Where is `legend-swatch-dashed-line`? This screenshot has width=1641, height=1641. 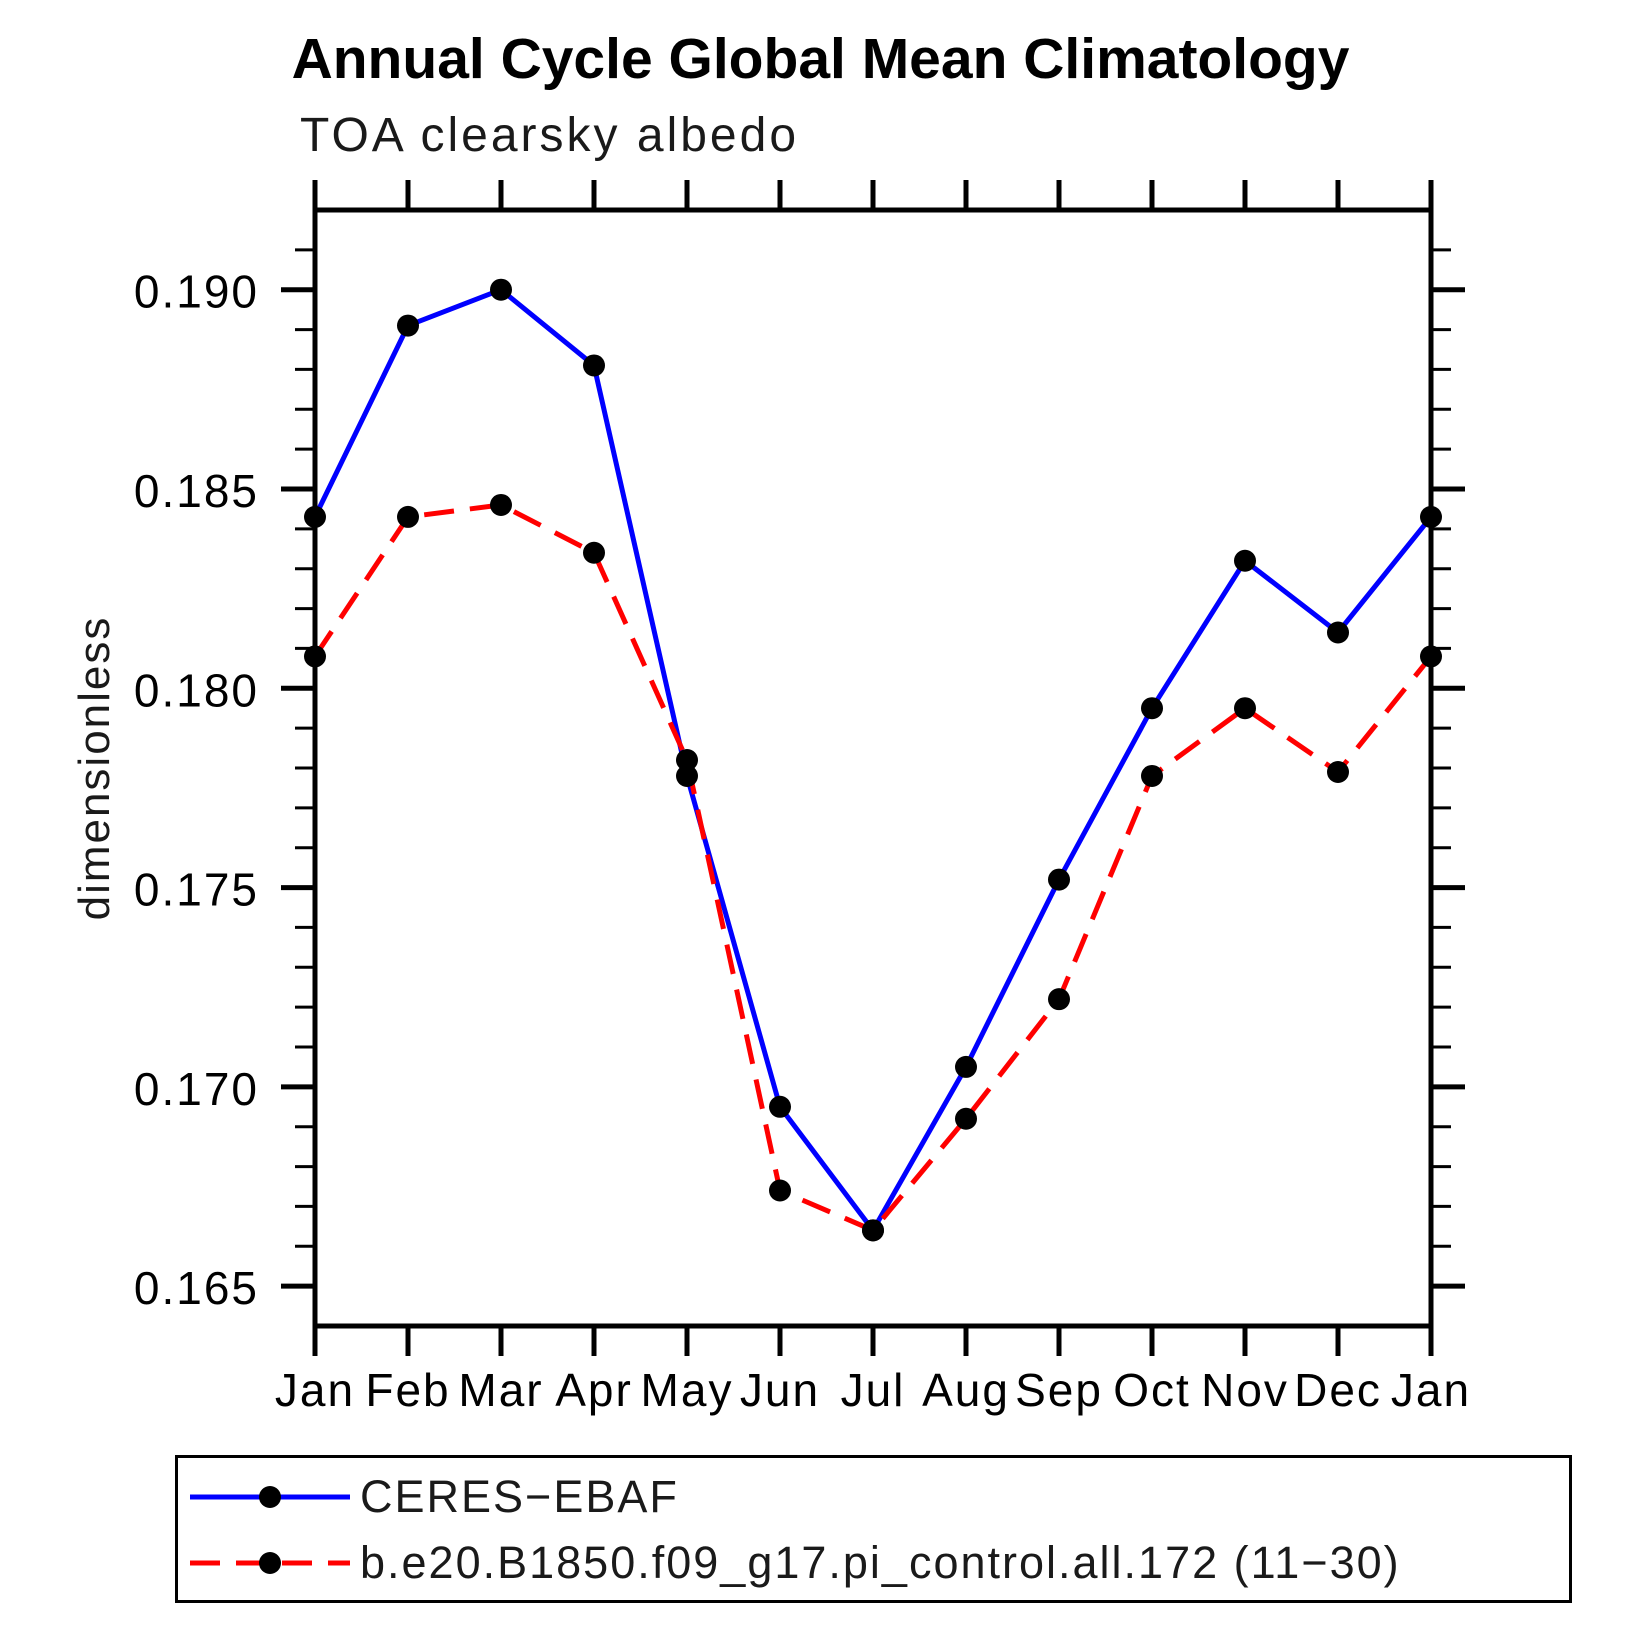 legend-swatch-dashed-line is located at coordinates (270, 1563).